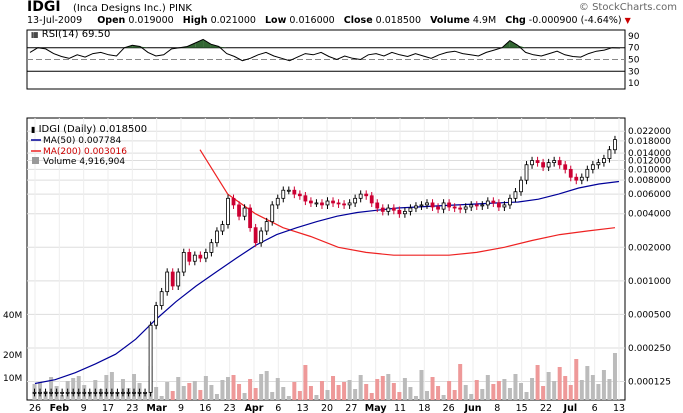  What do you see at coordinates (649, 142) in the screenshot?
I see `price-tick-label: 0.018000` at bounding box center [649, 142].